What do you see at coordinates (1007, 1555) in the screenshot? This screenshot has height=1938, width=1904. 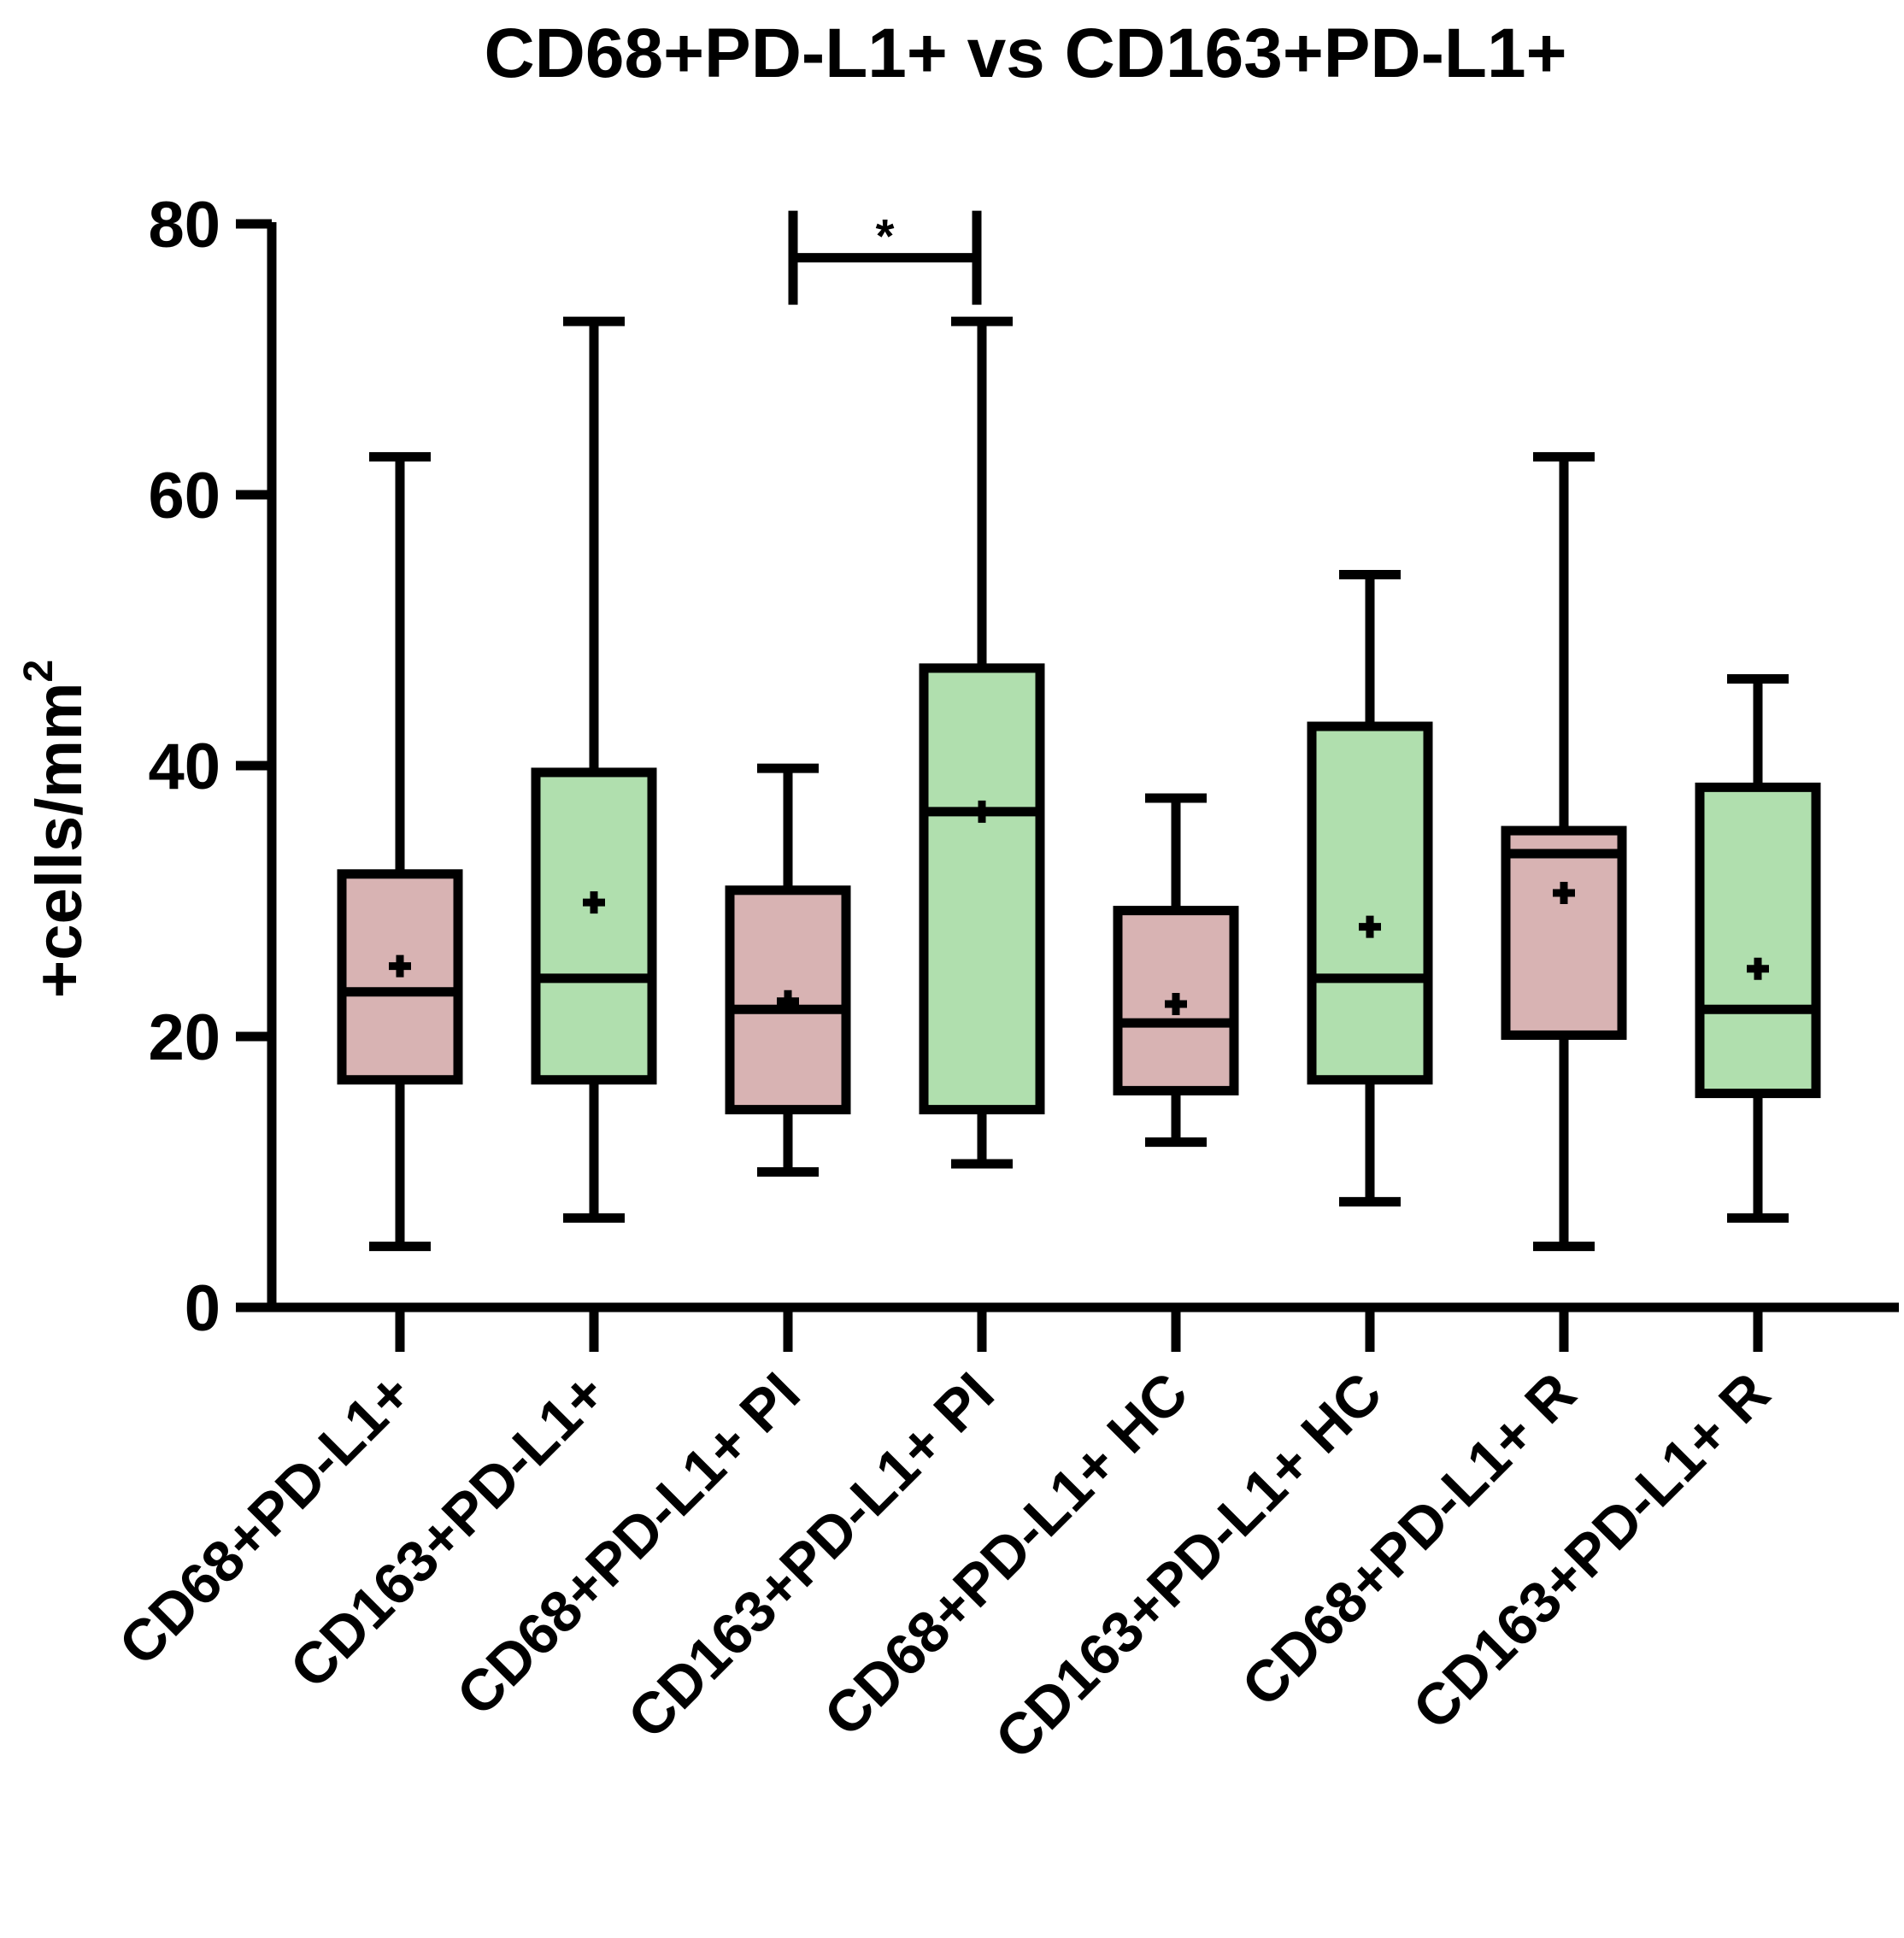 I see `category-label: CD68+PD-L1+ HC` at bounding box center [1007, 1555].